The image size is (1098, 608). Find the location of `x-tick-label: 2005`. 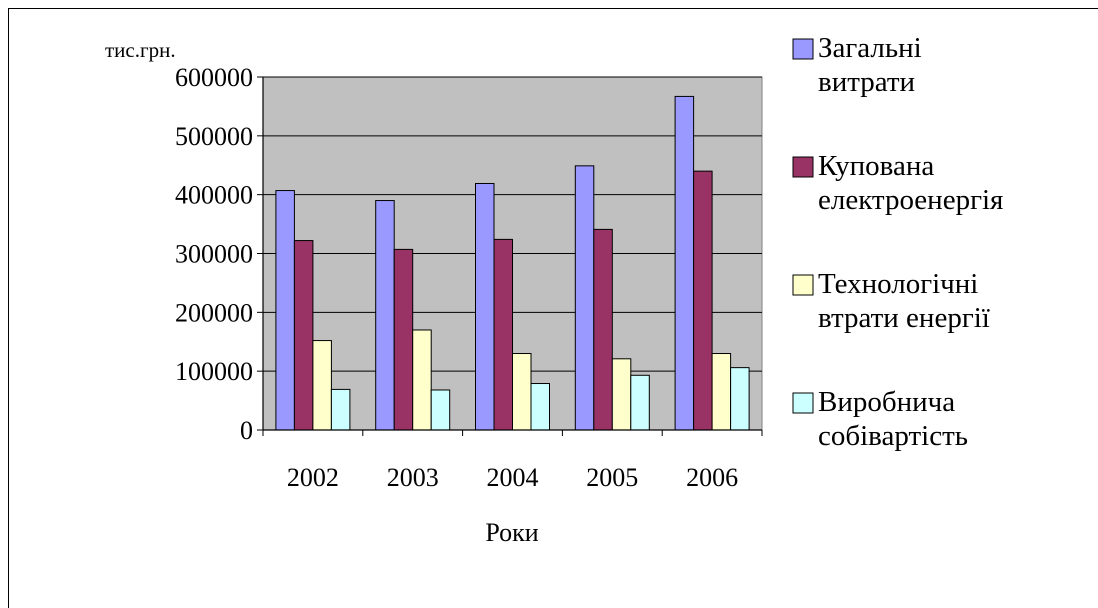

x-tick-label: 2005 is located at coordinates (612, 477).